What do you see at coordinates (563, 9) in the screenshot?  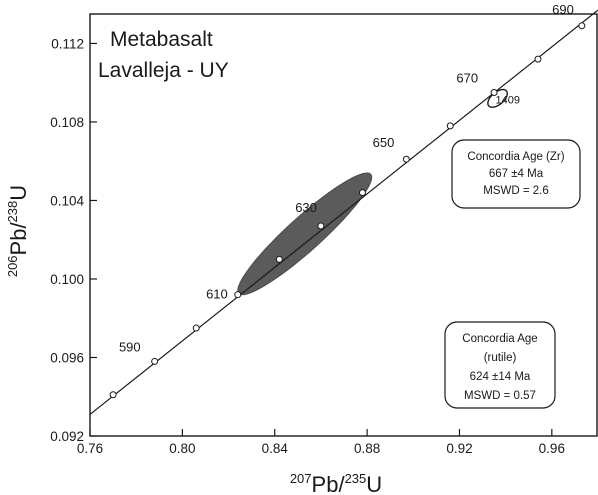 I see `age-label-690: 690` at bounding box center [563, 9].